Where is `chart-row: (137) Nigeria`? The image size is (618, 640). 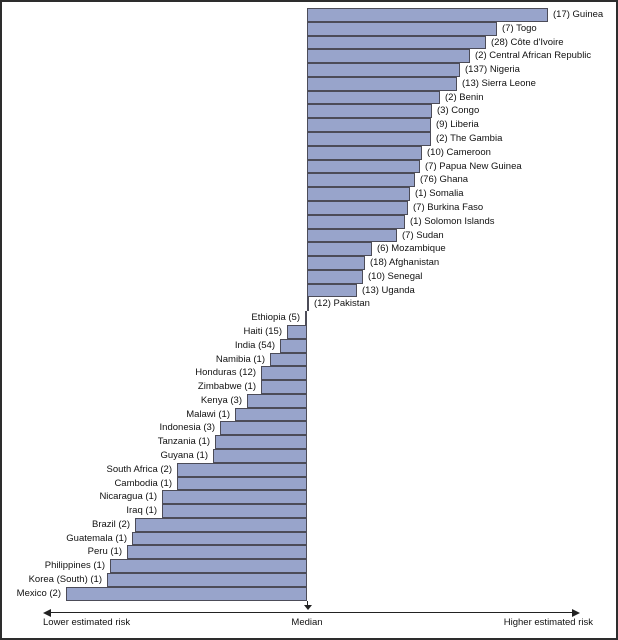 chart-row: (137) Nigeria is located at coordinates (309, 70).